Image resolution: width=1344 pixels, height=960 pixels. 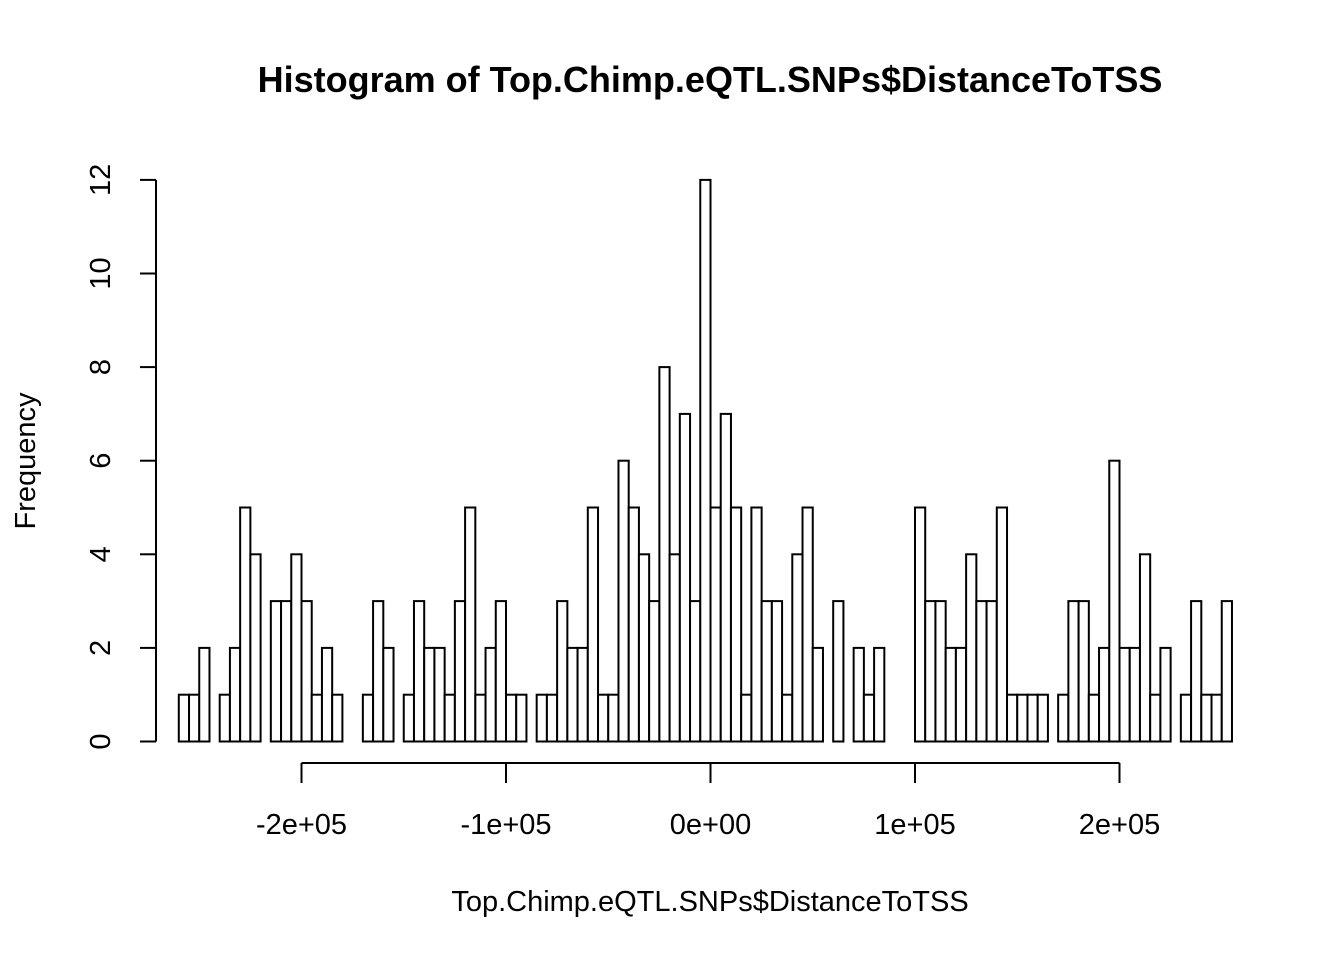 I want to click on y-tick-label: 6, so click(x=101, y=461).